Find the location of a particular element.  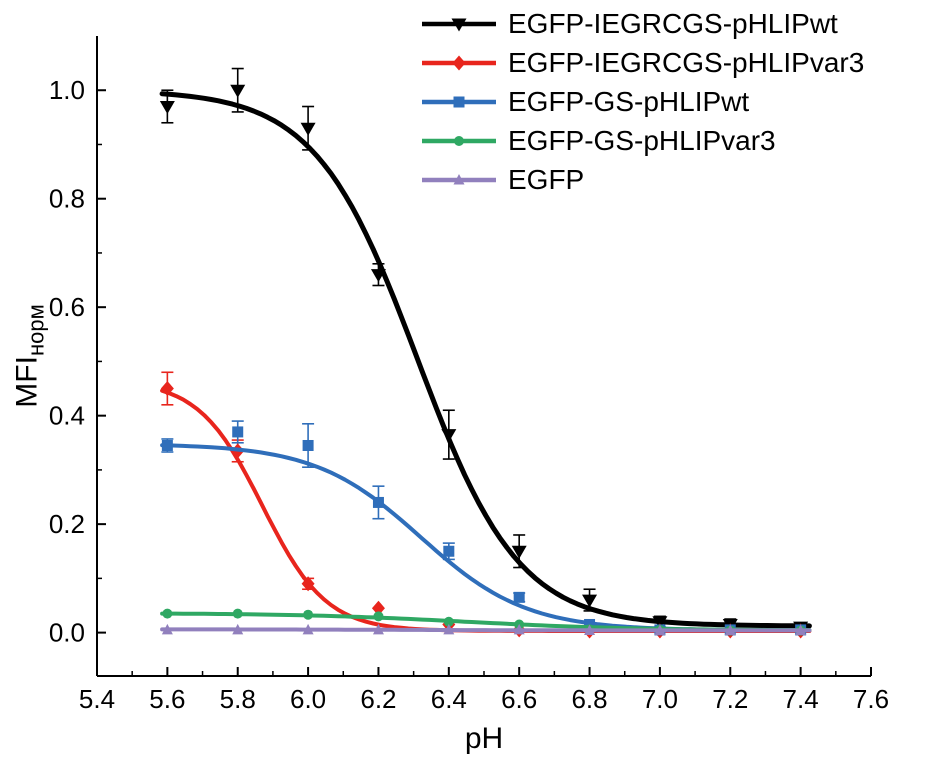

x-tick-label: 5.8 is located at coordinates (238, 699).